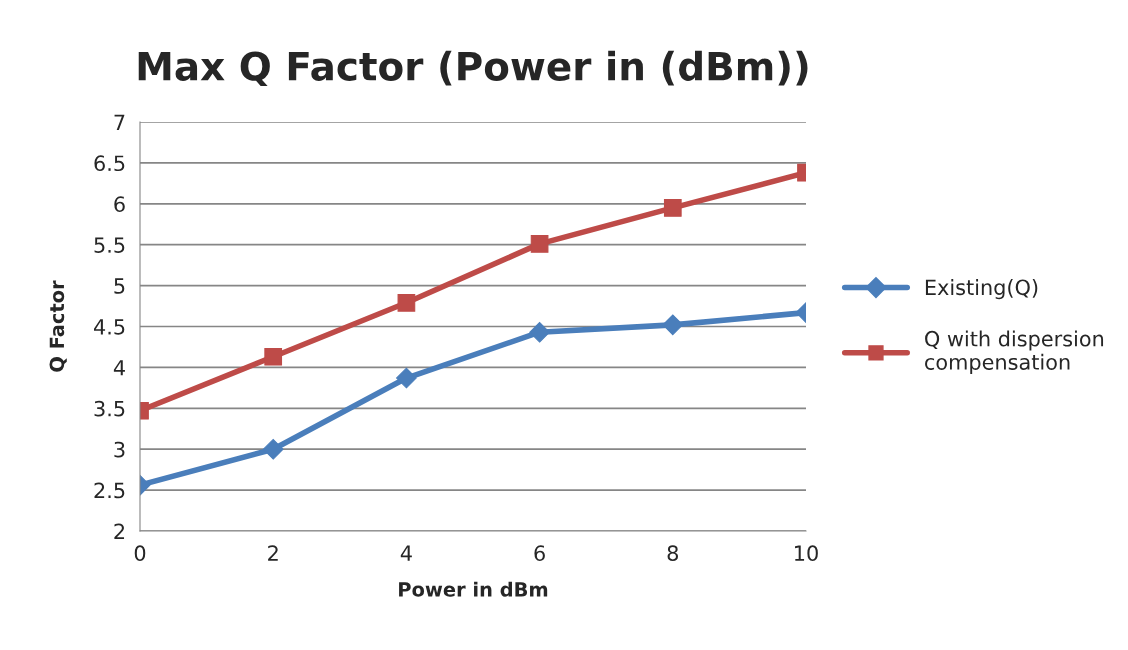 The height and width of the screenshot is (650, 1128). Describe the element at coordinates (119, 368) in the screenshot. I see `y-tick-label: 4` at that location.